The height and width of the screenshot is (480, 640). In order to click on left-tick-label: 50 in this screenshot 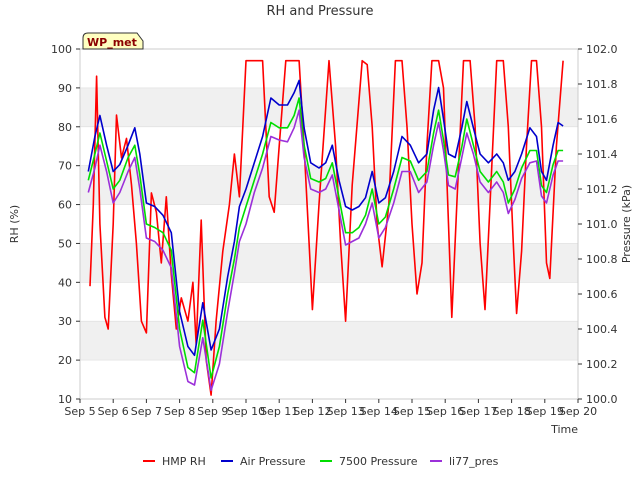, I will do `click(65, 243)`.